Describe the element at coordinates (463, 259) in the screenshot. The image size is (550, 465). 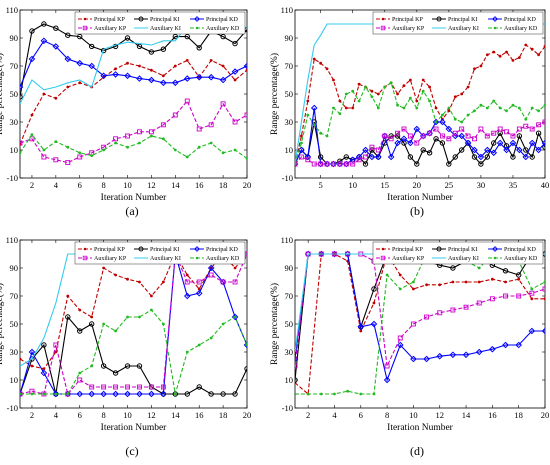
I see `legend-label-auxiliary-ki: Auxiliary KI` at that location.